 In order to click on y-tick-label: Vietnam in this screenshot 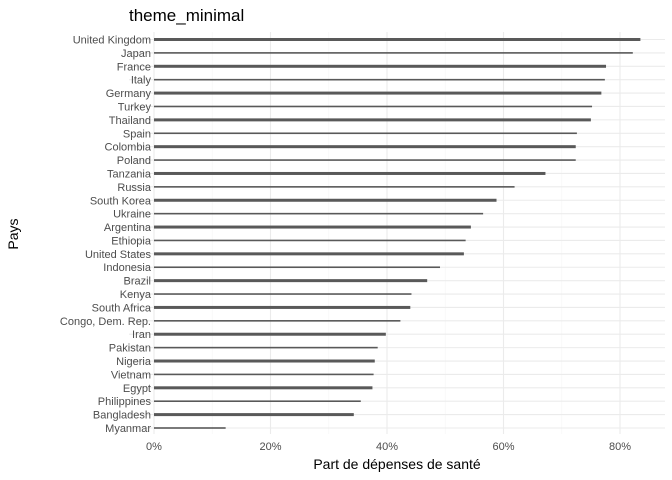, I will do `click(131, 375)`.